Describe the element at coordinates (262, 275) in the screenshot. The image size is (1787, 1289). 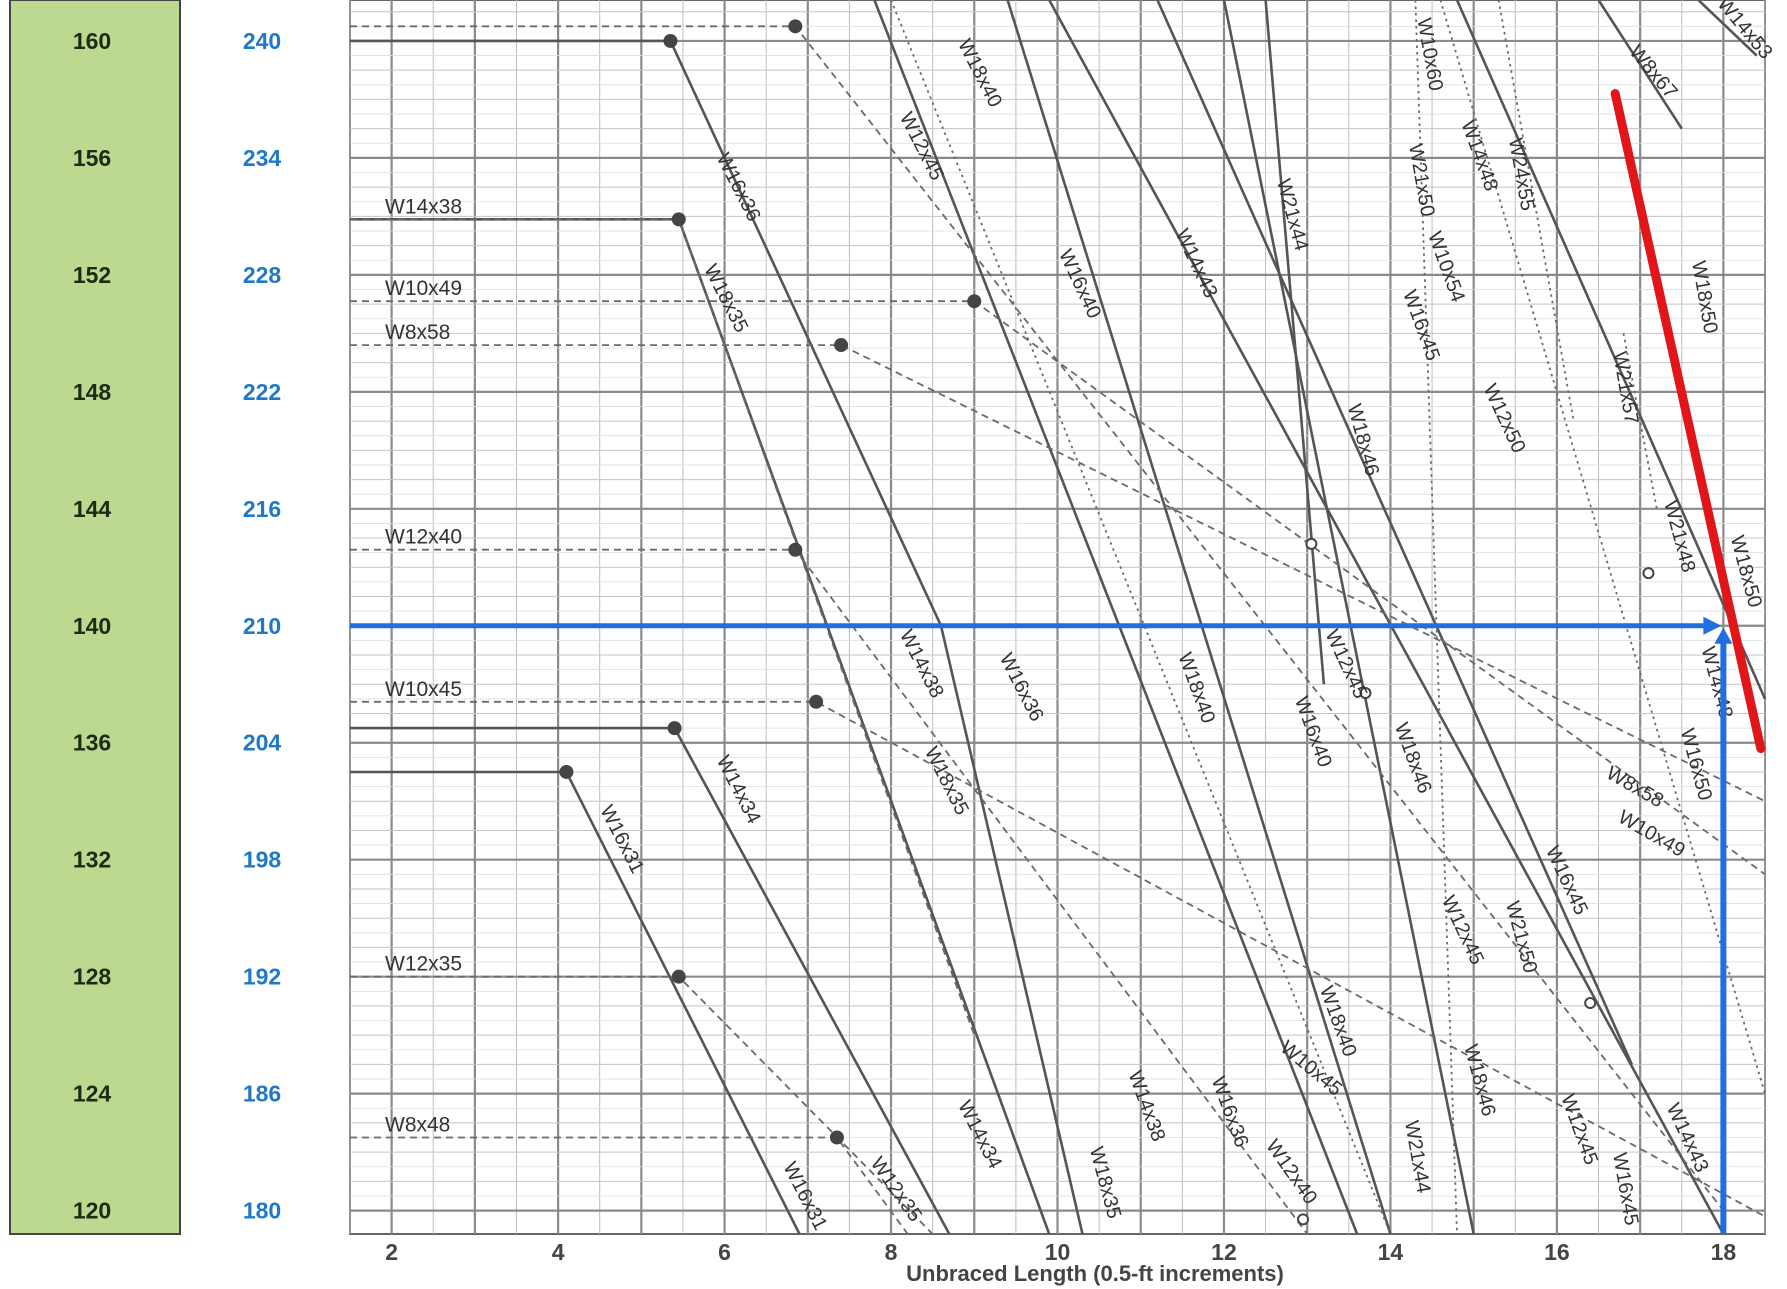
I see `y-tick-right: 228` at that location.